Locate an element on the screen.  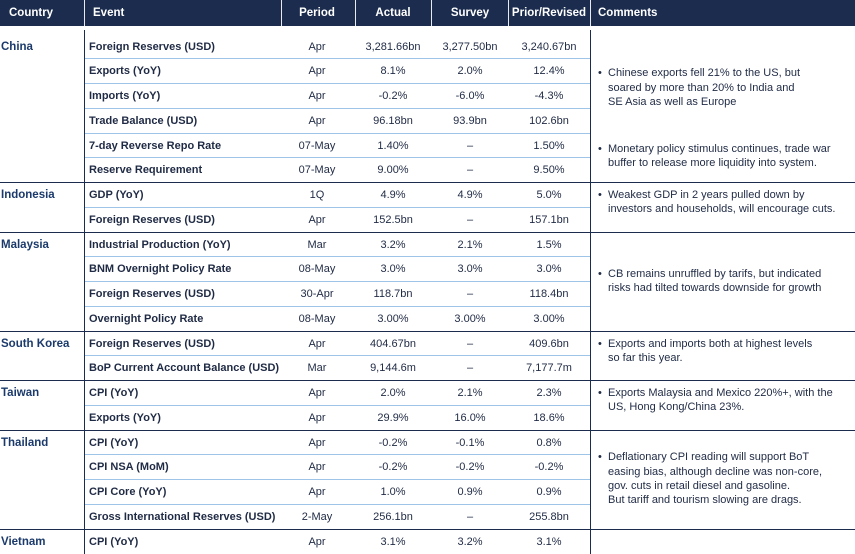
country-name: China is located at coordinates (17, 46).